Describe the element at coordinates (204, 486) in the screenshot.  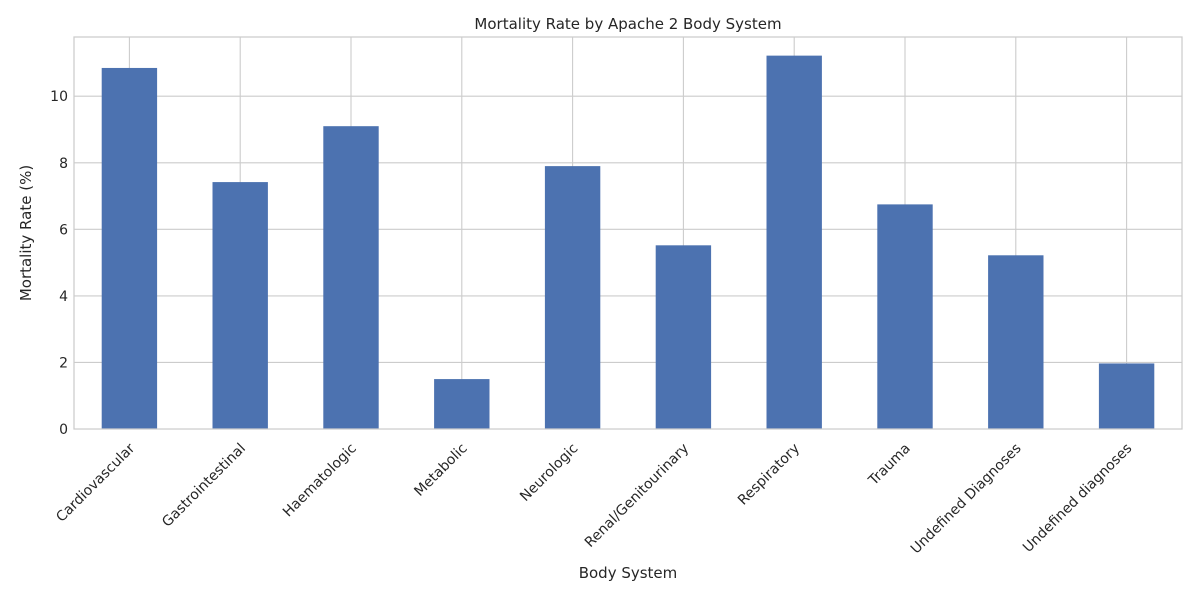
I see `x-tick-label-1: Gastrointestinal` at that location.